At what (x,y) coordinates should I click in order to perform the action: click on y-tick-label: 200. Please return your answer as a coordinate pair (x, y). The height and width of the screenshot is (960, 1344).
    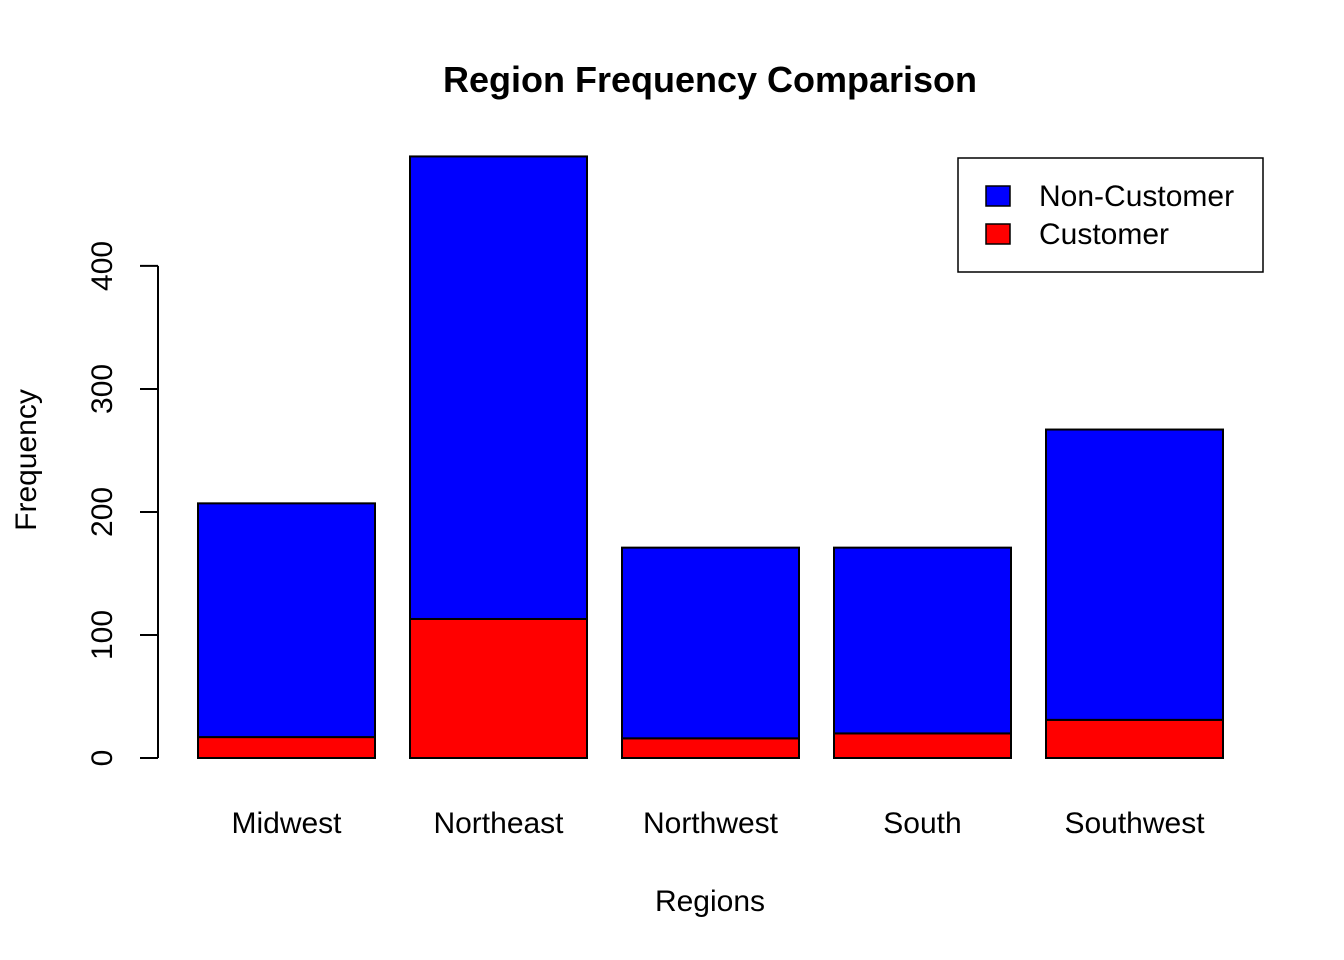
    Looking at the image, I should click on (102, 512).